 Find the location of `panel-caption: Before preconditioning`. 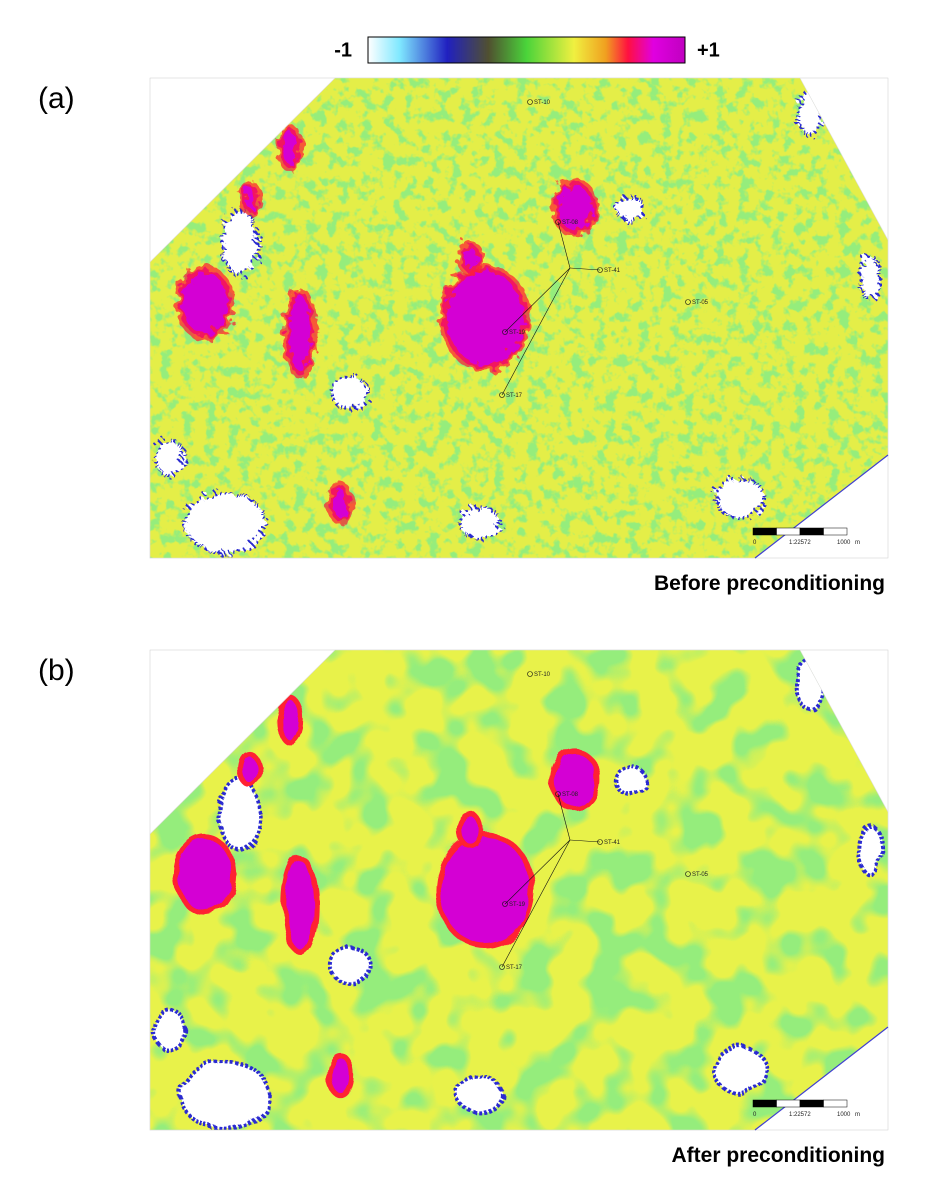

panel-caption: Before preconditioning is located at coordinates (769, 583).